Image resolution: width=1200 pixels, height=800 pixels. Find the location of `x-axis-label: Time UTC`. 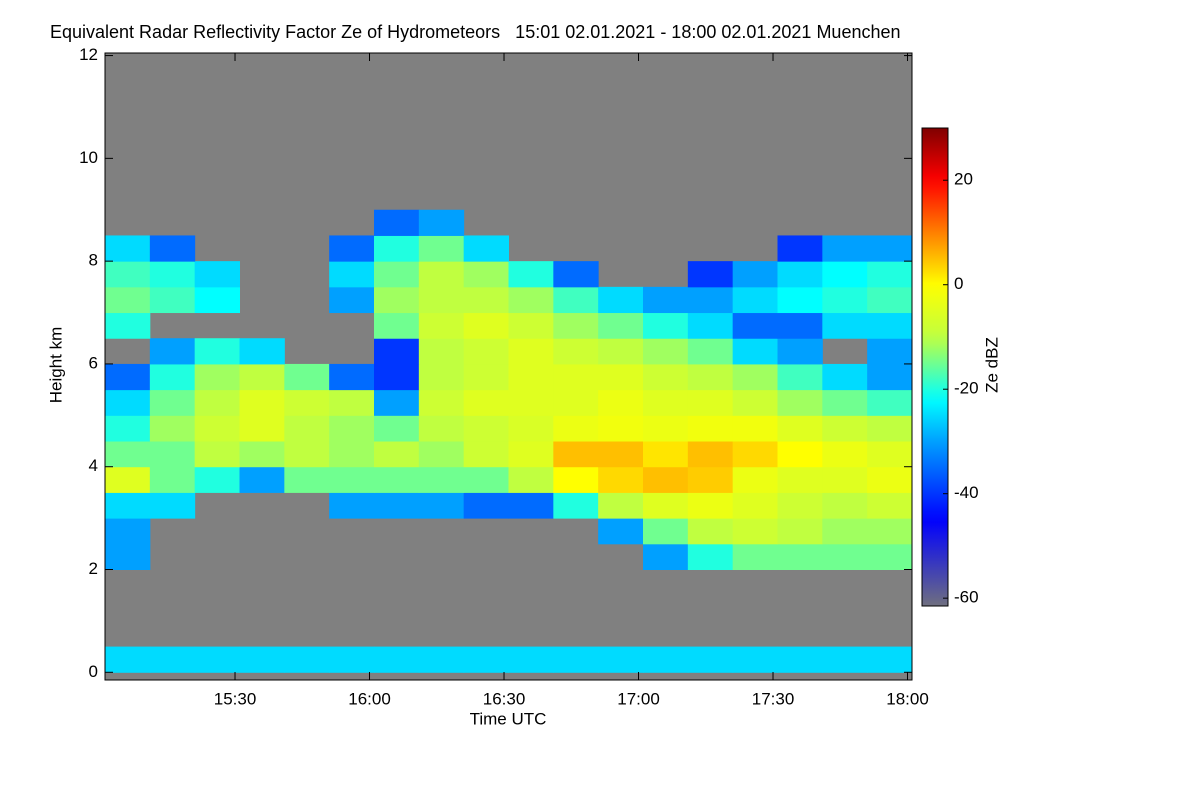

x-axis-label: Time UTC is located at coordinates (508, 718).